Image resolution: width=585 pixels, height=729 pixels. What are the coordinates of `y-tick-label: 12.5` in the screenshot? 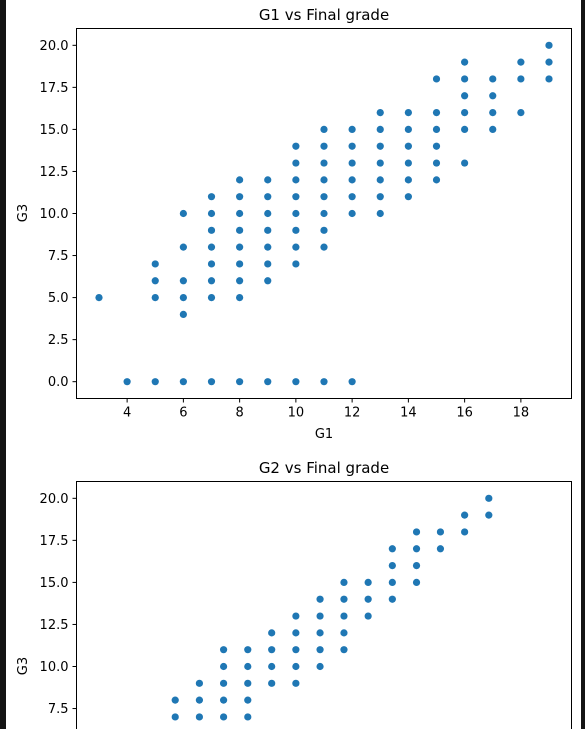 It's located at (54, 172).